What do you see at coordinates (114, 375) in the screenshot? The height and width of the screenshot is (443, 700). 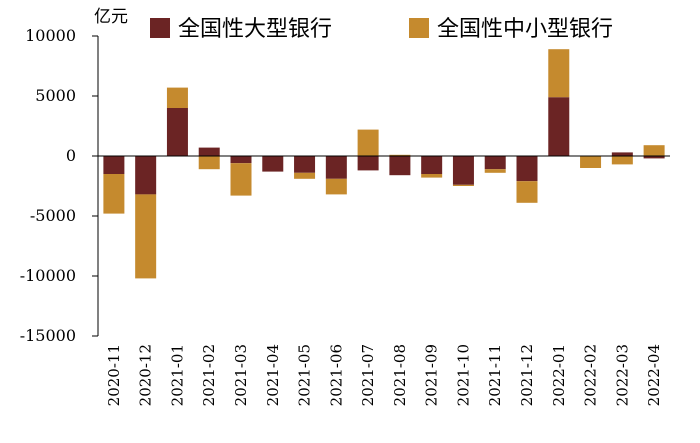 I see `x-tick-label: 2020-11` at bounding box center [114, 375].